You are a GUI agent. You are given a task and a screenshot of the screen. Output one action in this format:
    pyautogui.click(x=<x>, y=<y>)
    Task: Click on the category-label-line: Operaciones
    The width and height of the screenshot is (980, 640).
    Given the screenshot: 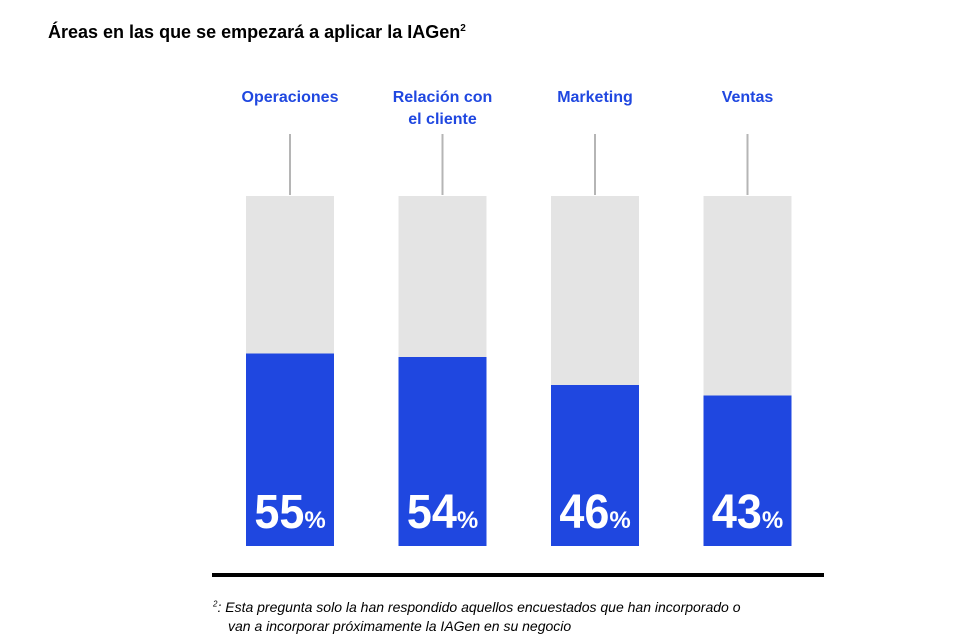 What is the action you would take?
    pyautogui.click(x=290, y=97)
    